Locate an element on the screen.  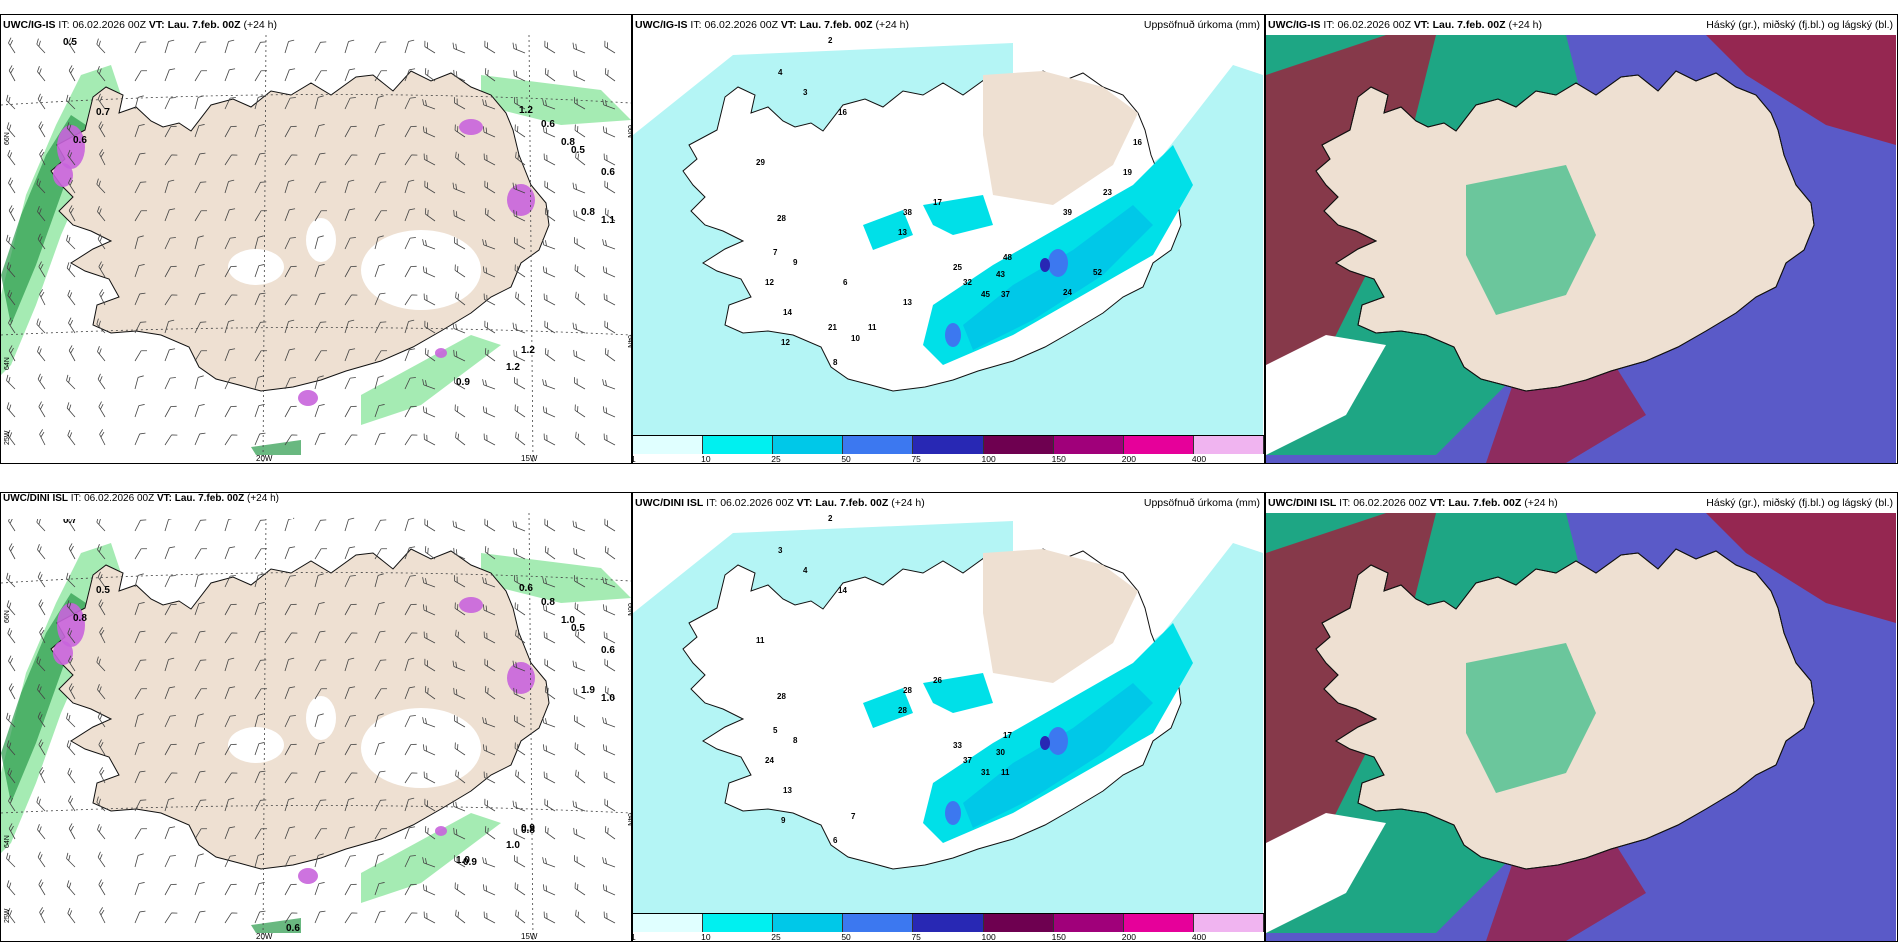
legend-swatch: 200 is located at coordinates (1158, 449).